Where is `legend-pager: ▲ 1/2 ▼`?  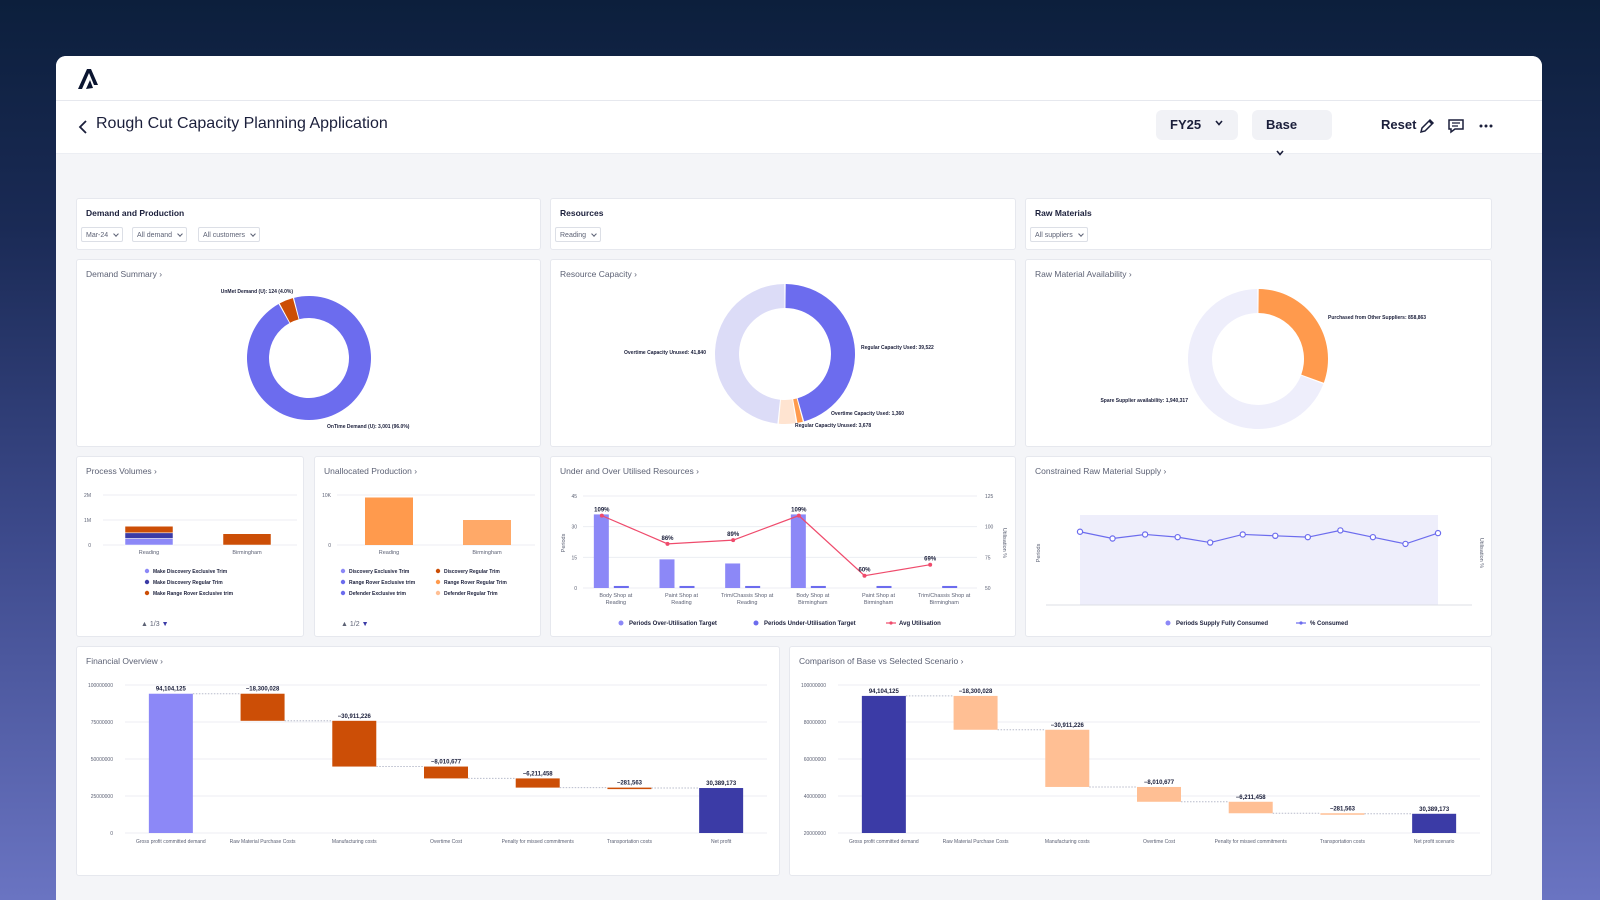
legend-pager: ▲ 1/2 ▼ is located at coordinates (355, 624).